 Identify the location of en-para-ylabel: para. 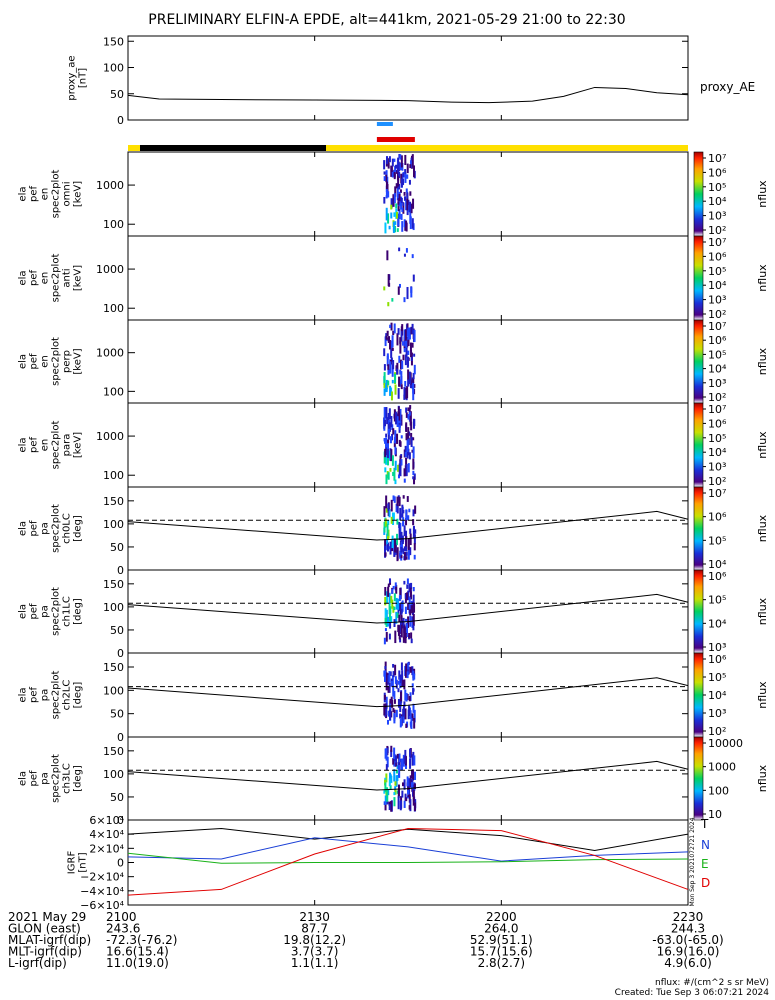
(67, 445).